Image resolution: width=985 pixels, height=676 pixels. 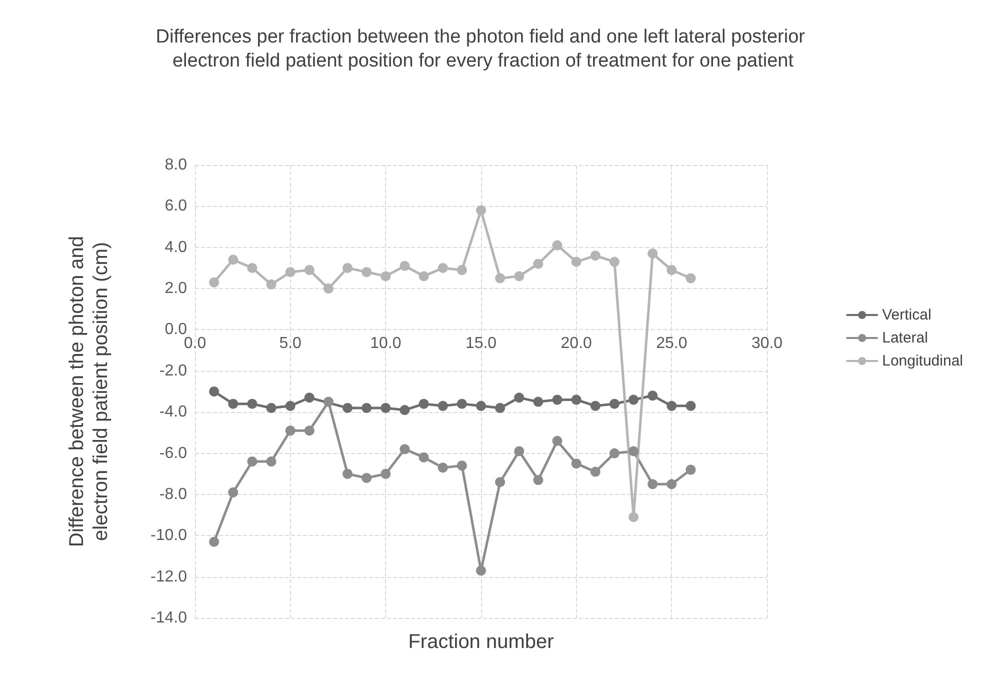 I want to click on y-tick-label: -10.0, so click(x=169, y=535).